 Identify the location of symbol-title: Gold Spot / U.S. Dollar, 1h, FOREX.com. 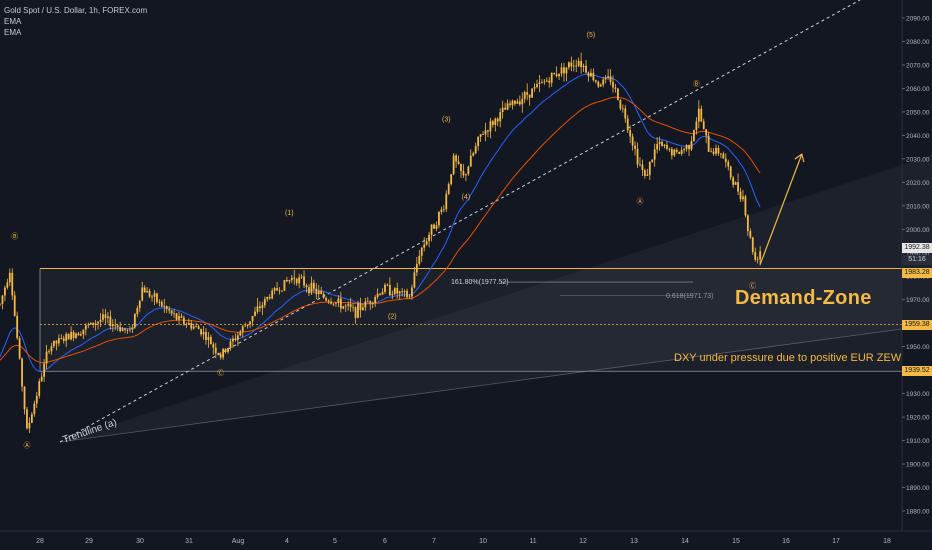
(76, 10).